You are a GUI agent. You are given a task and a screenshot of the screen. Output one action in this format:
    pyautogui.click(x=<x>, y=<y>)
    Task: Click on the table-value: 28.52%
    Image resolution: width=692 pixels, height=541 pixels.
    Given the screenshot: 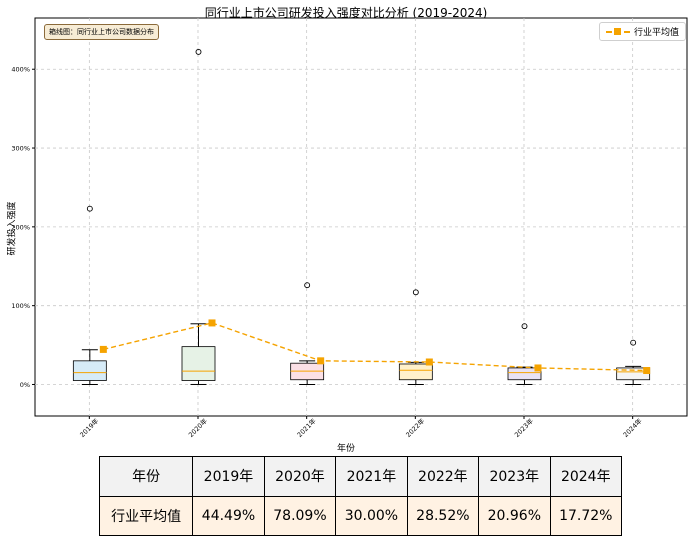 What is the action you would take?
    pyautogui.click(x=443, y=515)
    